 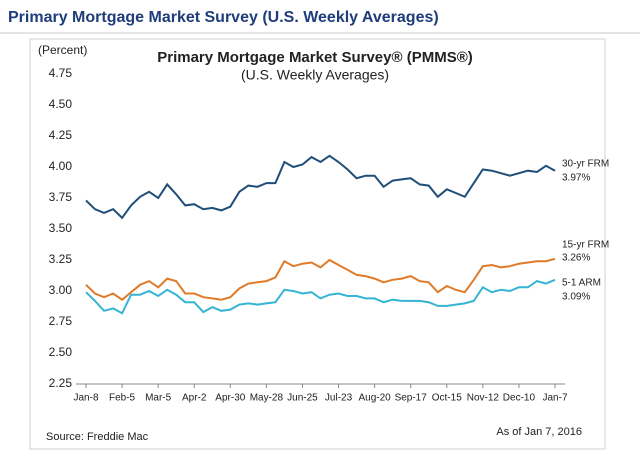 I want to click on legend-label: 5-1 ARM, so click(x=581, y=282).